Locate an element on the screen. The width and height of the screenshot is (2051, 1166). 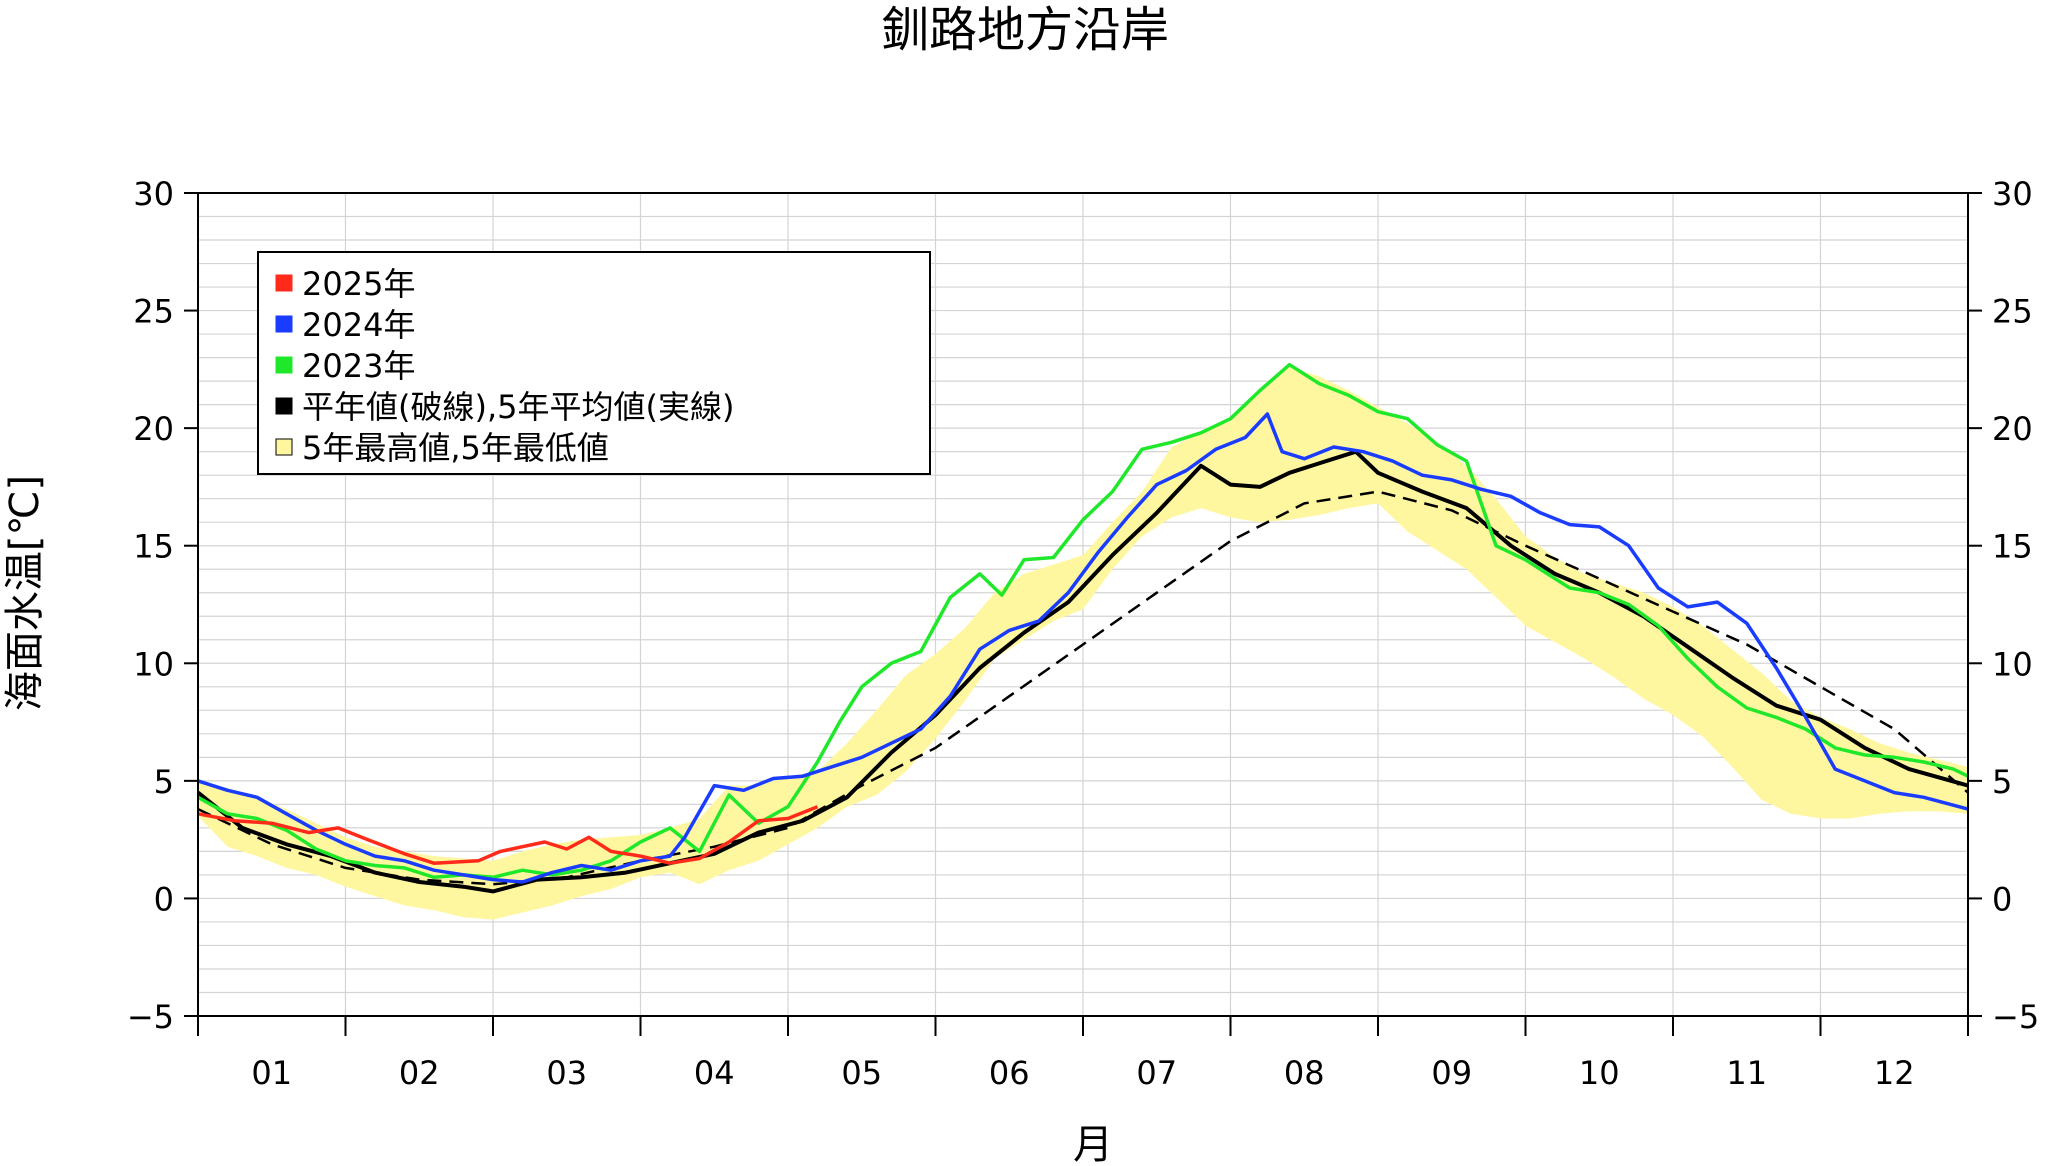
series-line-2025 is located at coordinates (508, 835).